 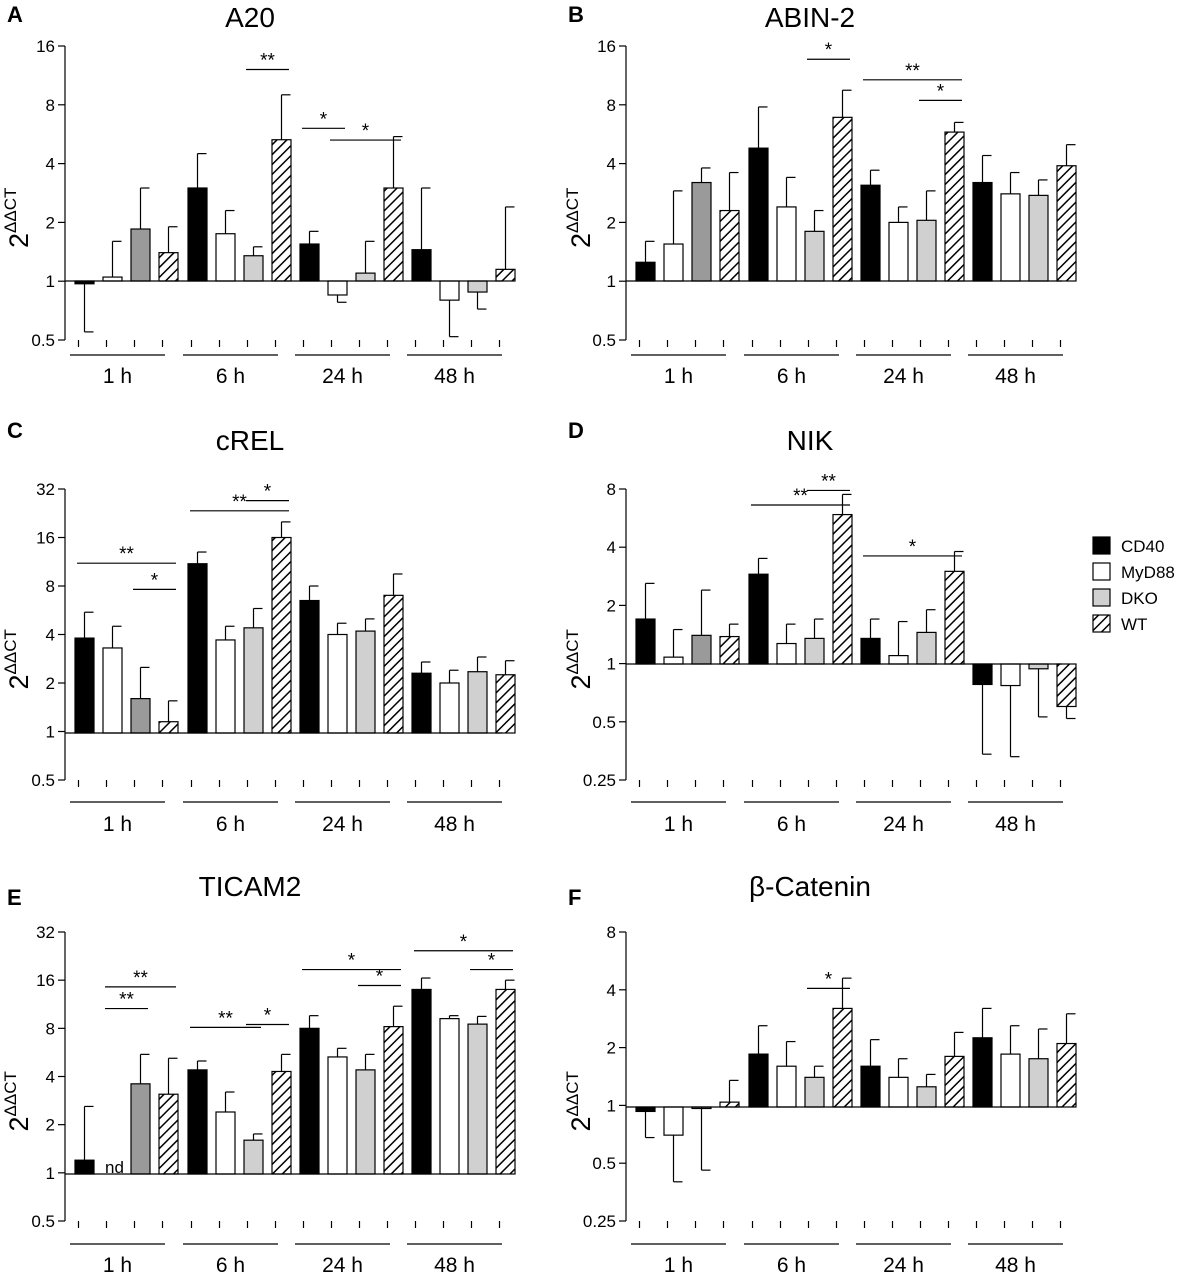 What do you see at coordinates (576, 14) in the screenshot?
I see `panel-letter: B` at bounding box center [576, 14].